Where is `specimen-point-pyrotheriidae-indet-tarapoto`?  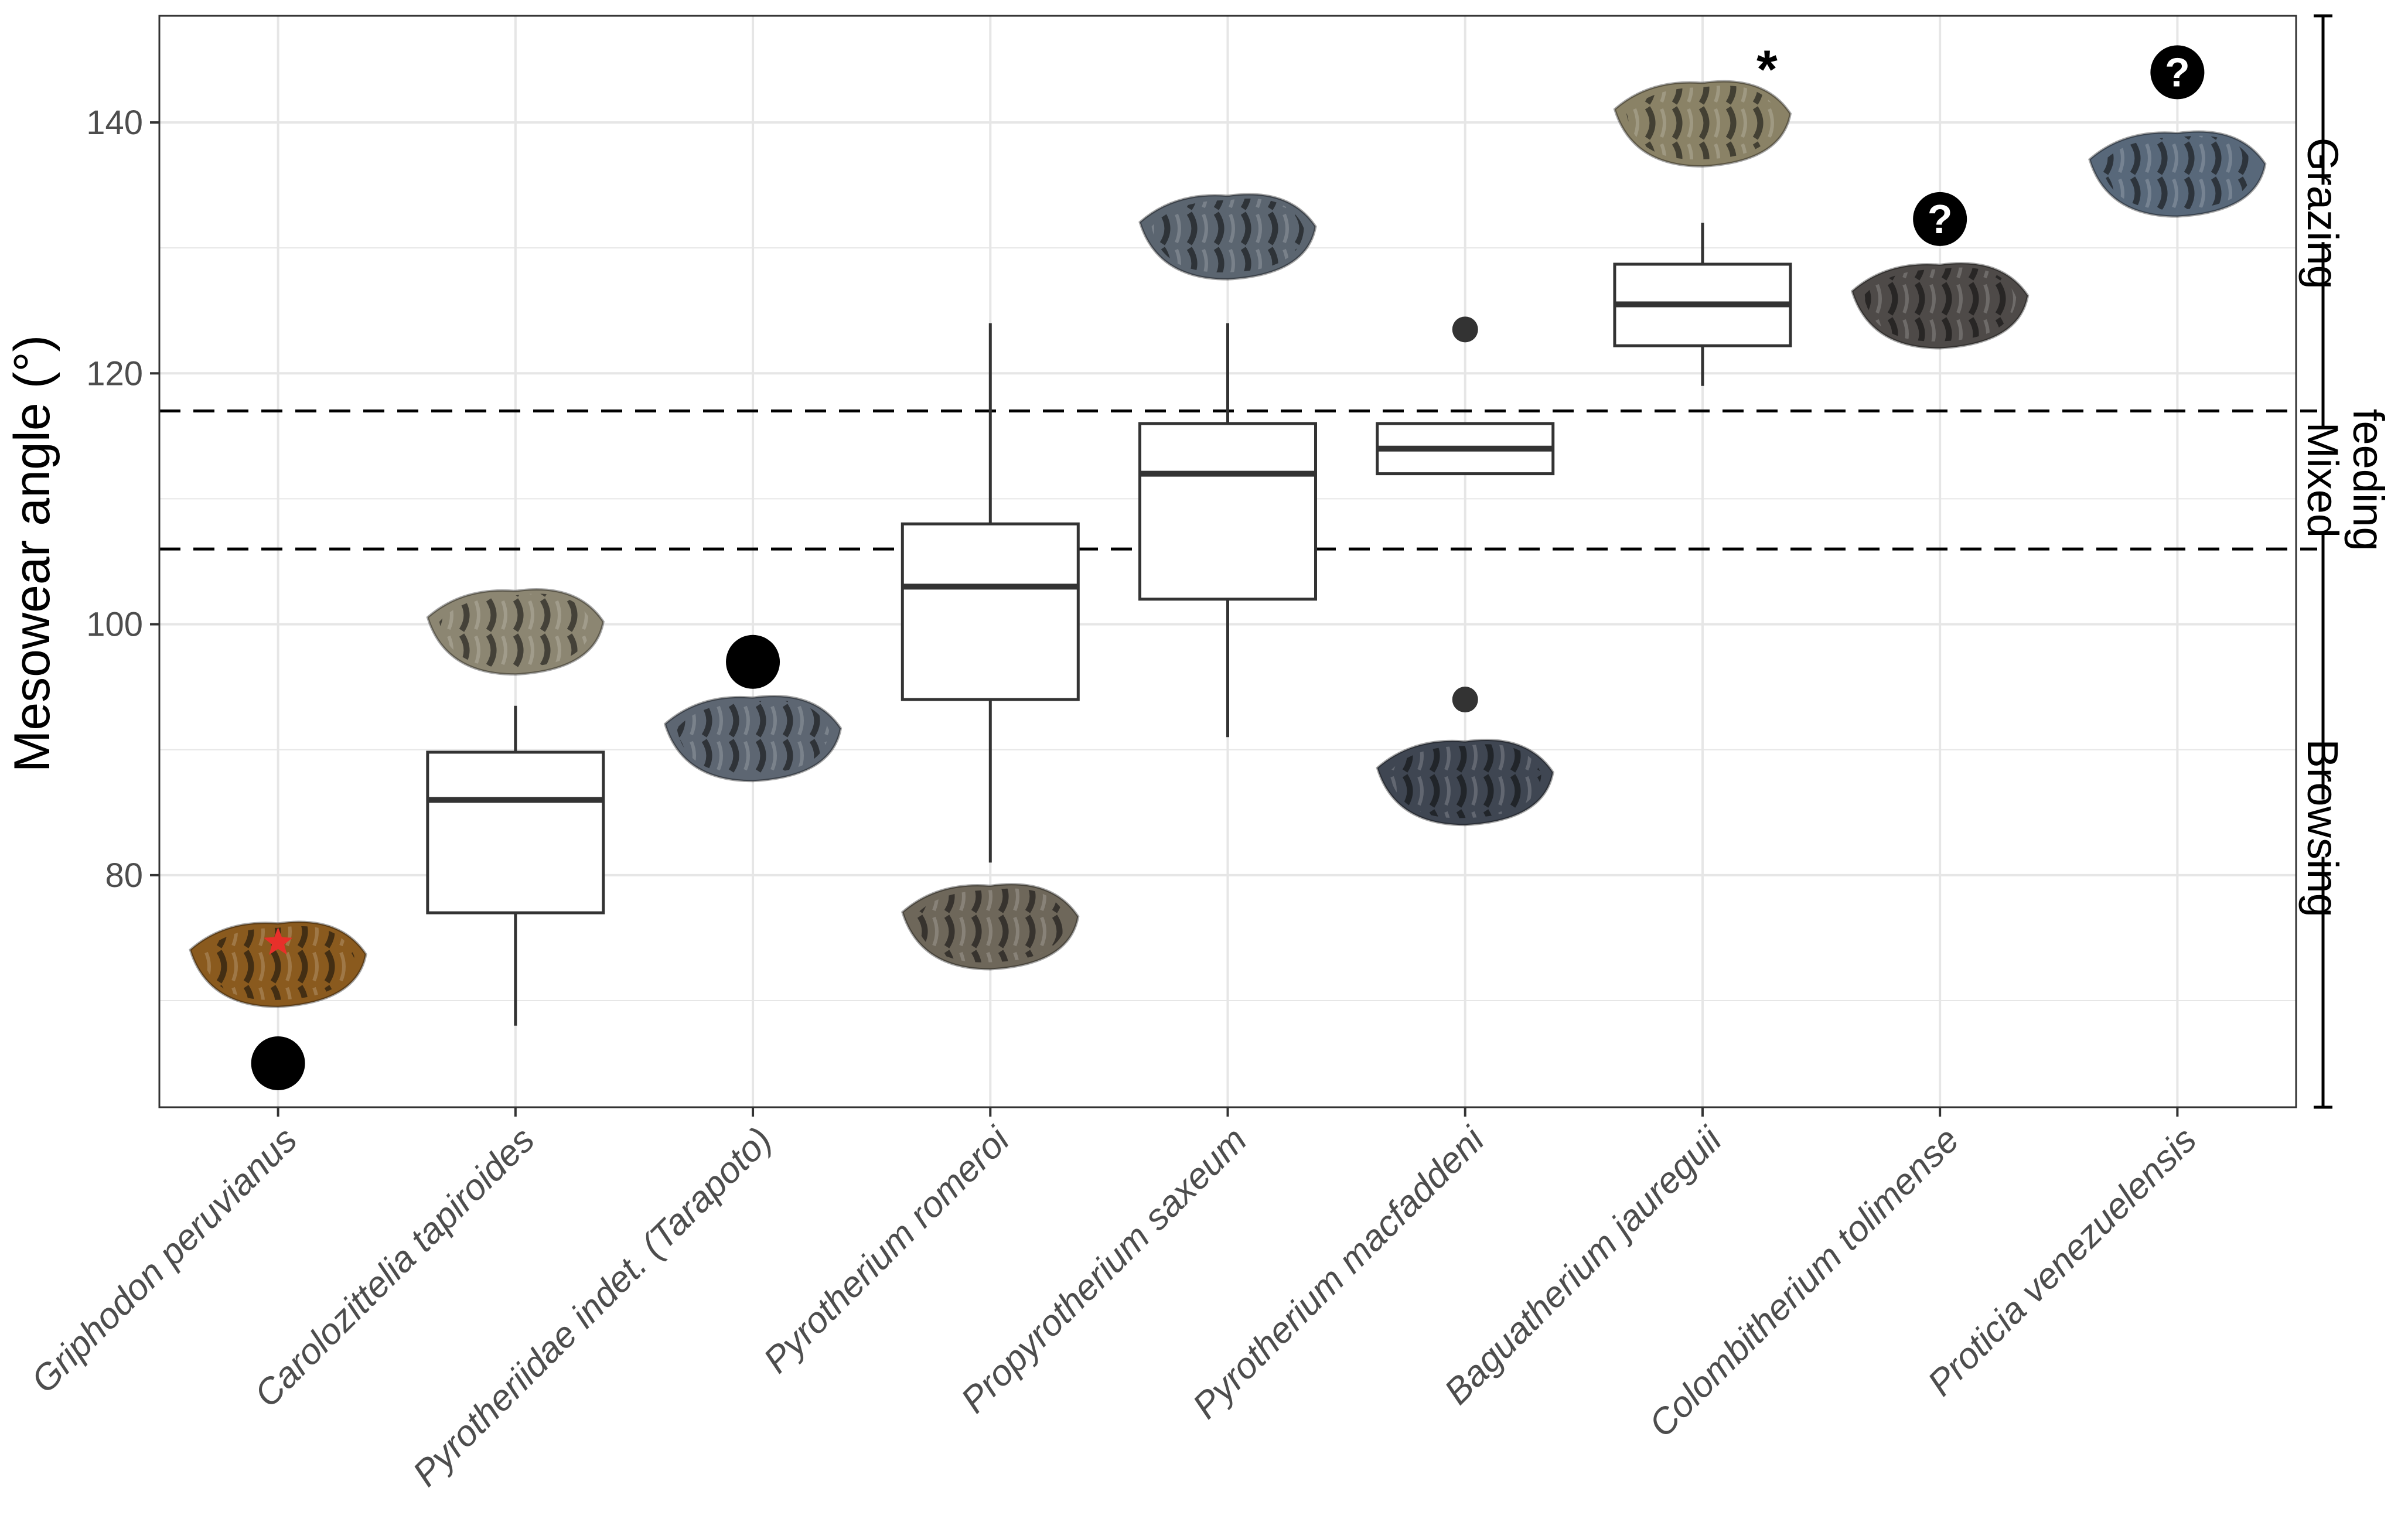
specimen-point-pyrotheriidae-indet-tarapoto is located at coordinates (753, 661).